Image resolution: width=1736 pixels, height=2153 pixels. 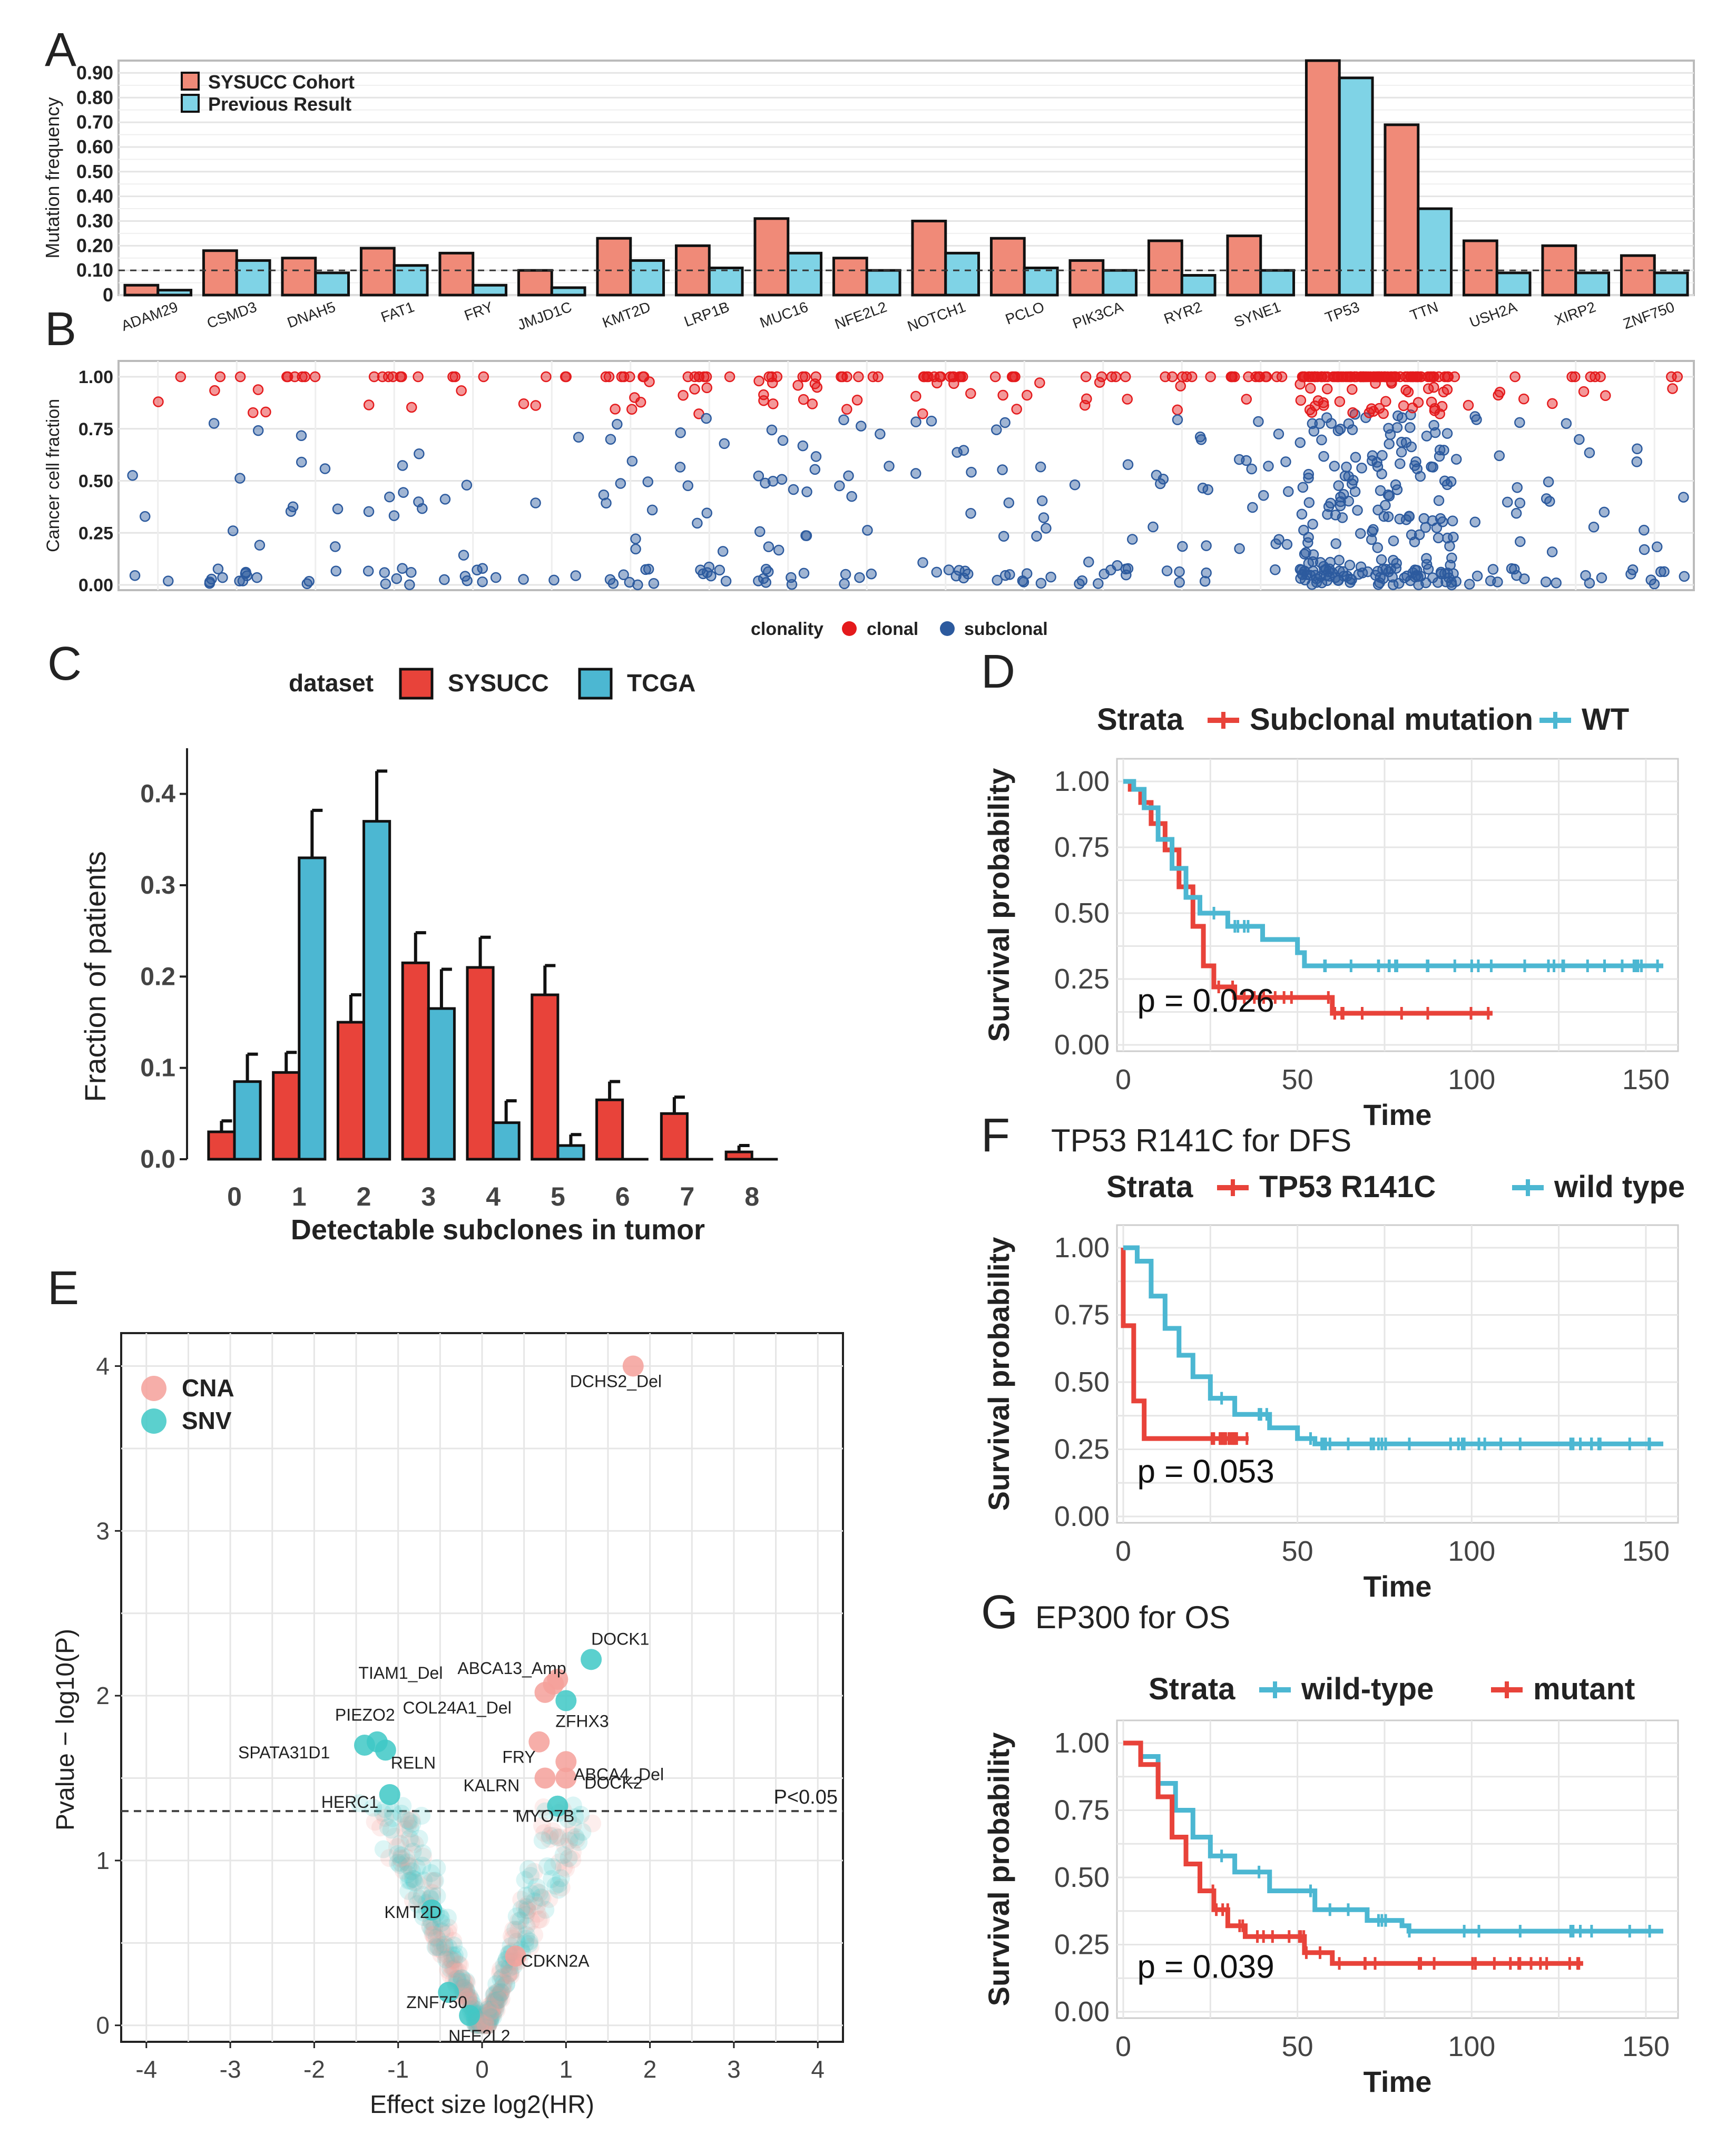 I want to click on point-labeled, so click(x=469, y=2015).